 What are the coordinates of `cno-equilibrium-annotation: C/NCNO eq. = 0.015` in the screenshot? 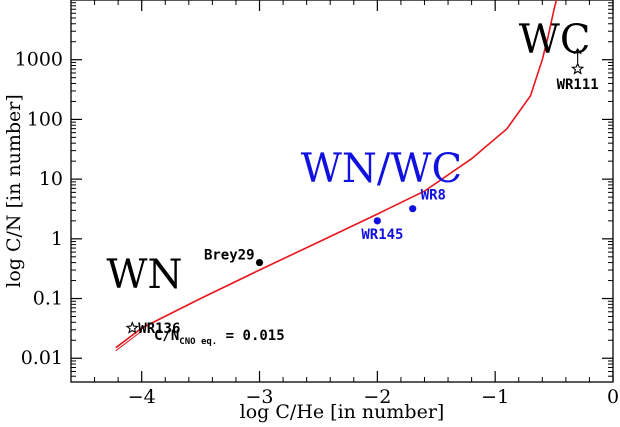 It's located at (219, 337).